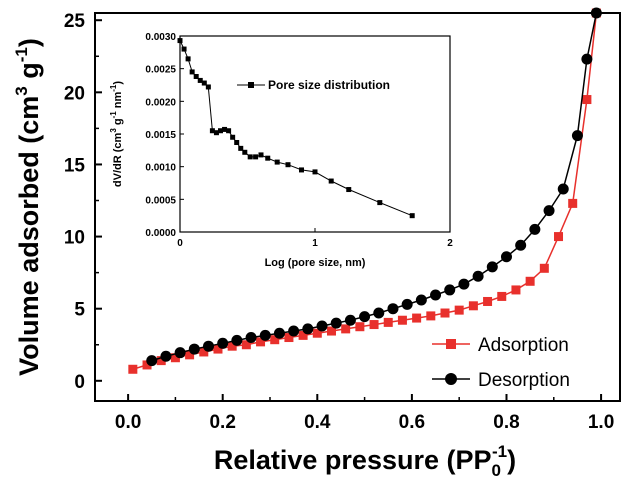 Image resolution: width=626 pixels, height=479 pixels. What do you see at coordinates (79, 382) in the screenshot?
I see `main-y-tick-label: 0` at bounding box center [79, 382].